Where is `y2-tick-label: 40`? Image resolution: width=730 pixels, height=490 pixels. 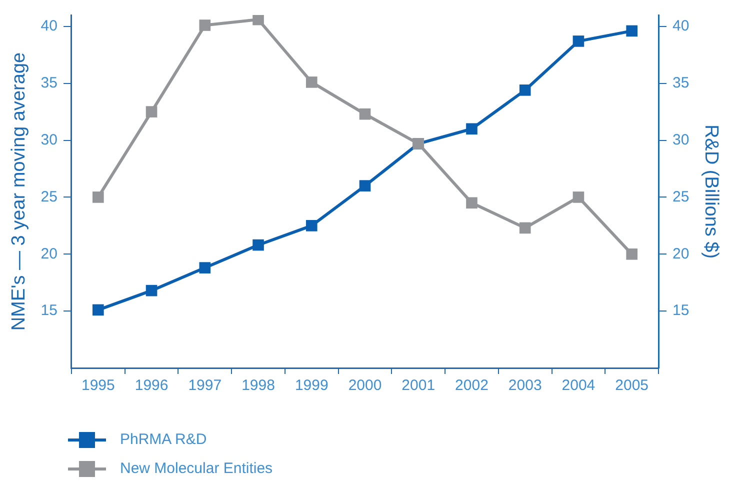
y2-tick-label: 40 is located at coordinates (681, 26).